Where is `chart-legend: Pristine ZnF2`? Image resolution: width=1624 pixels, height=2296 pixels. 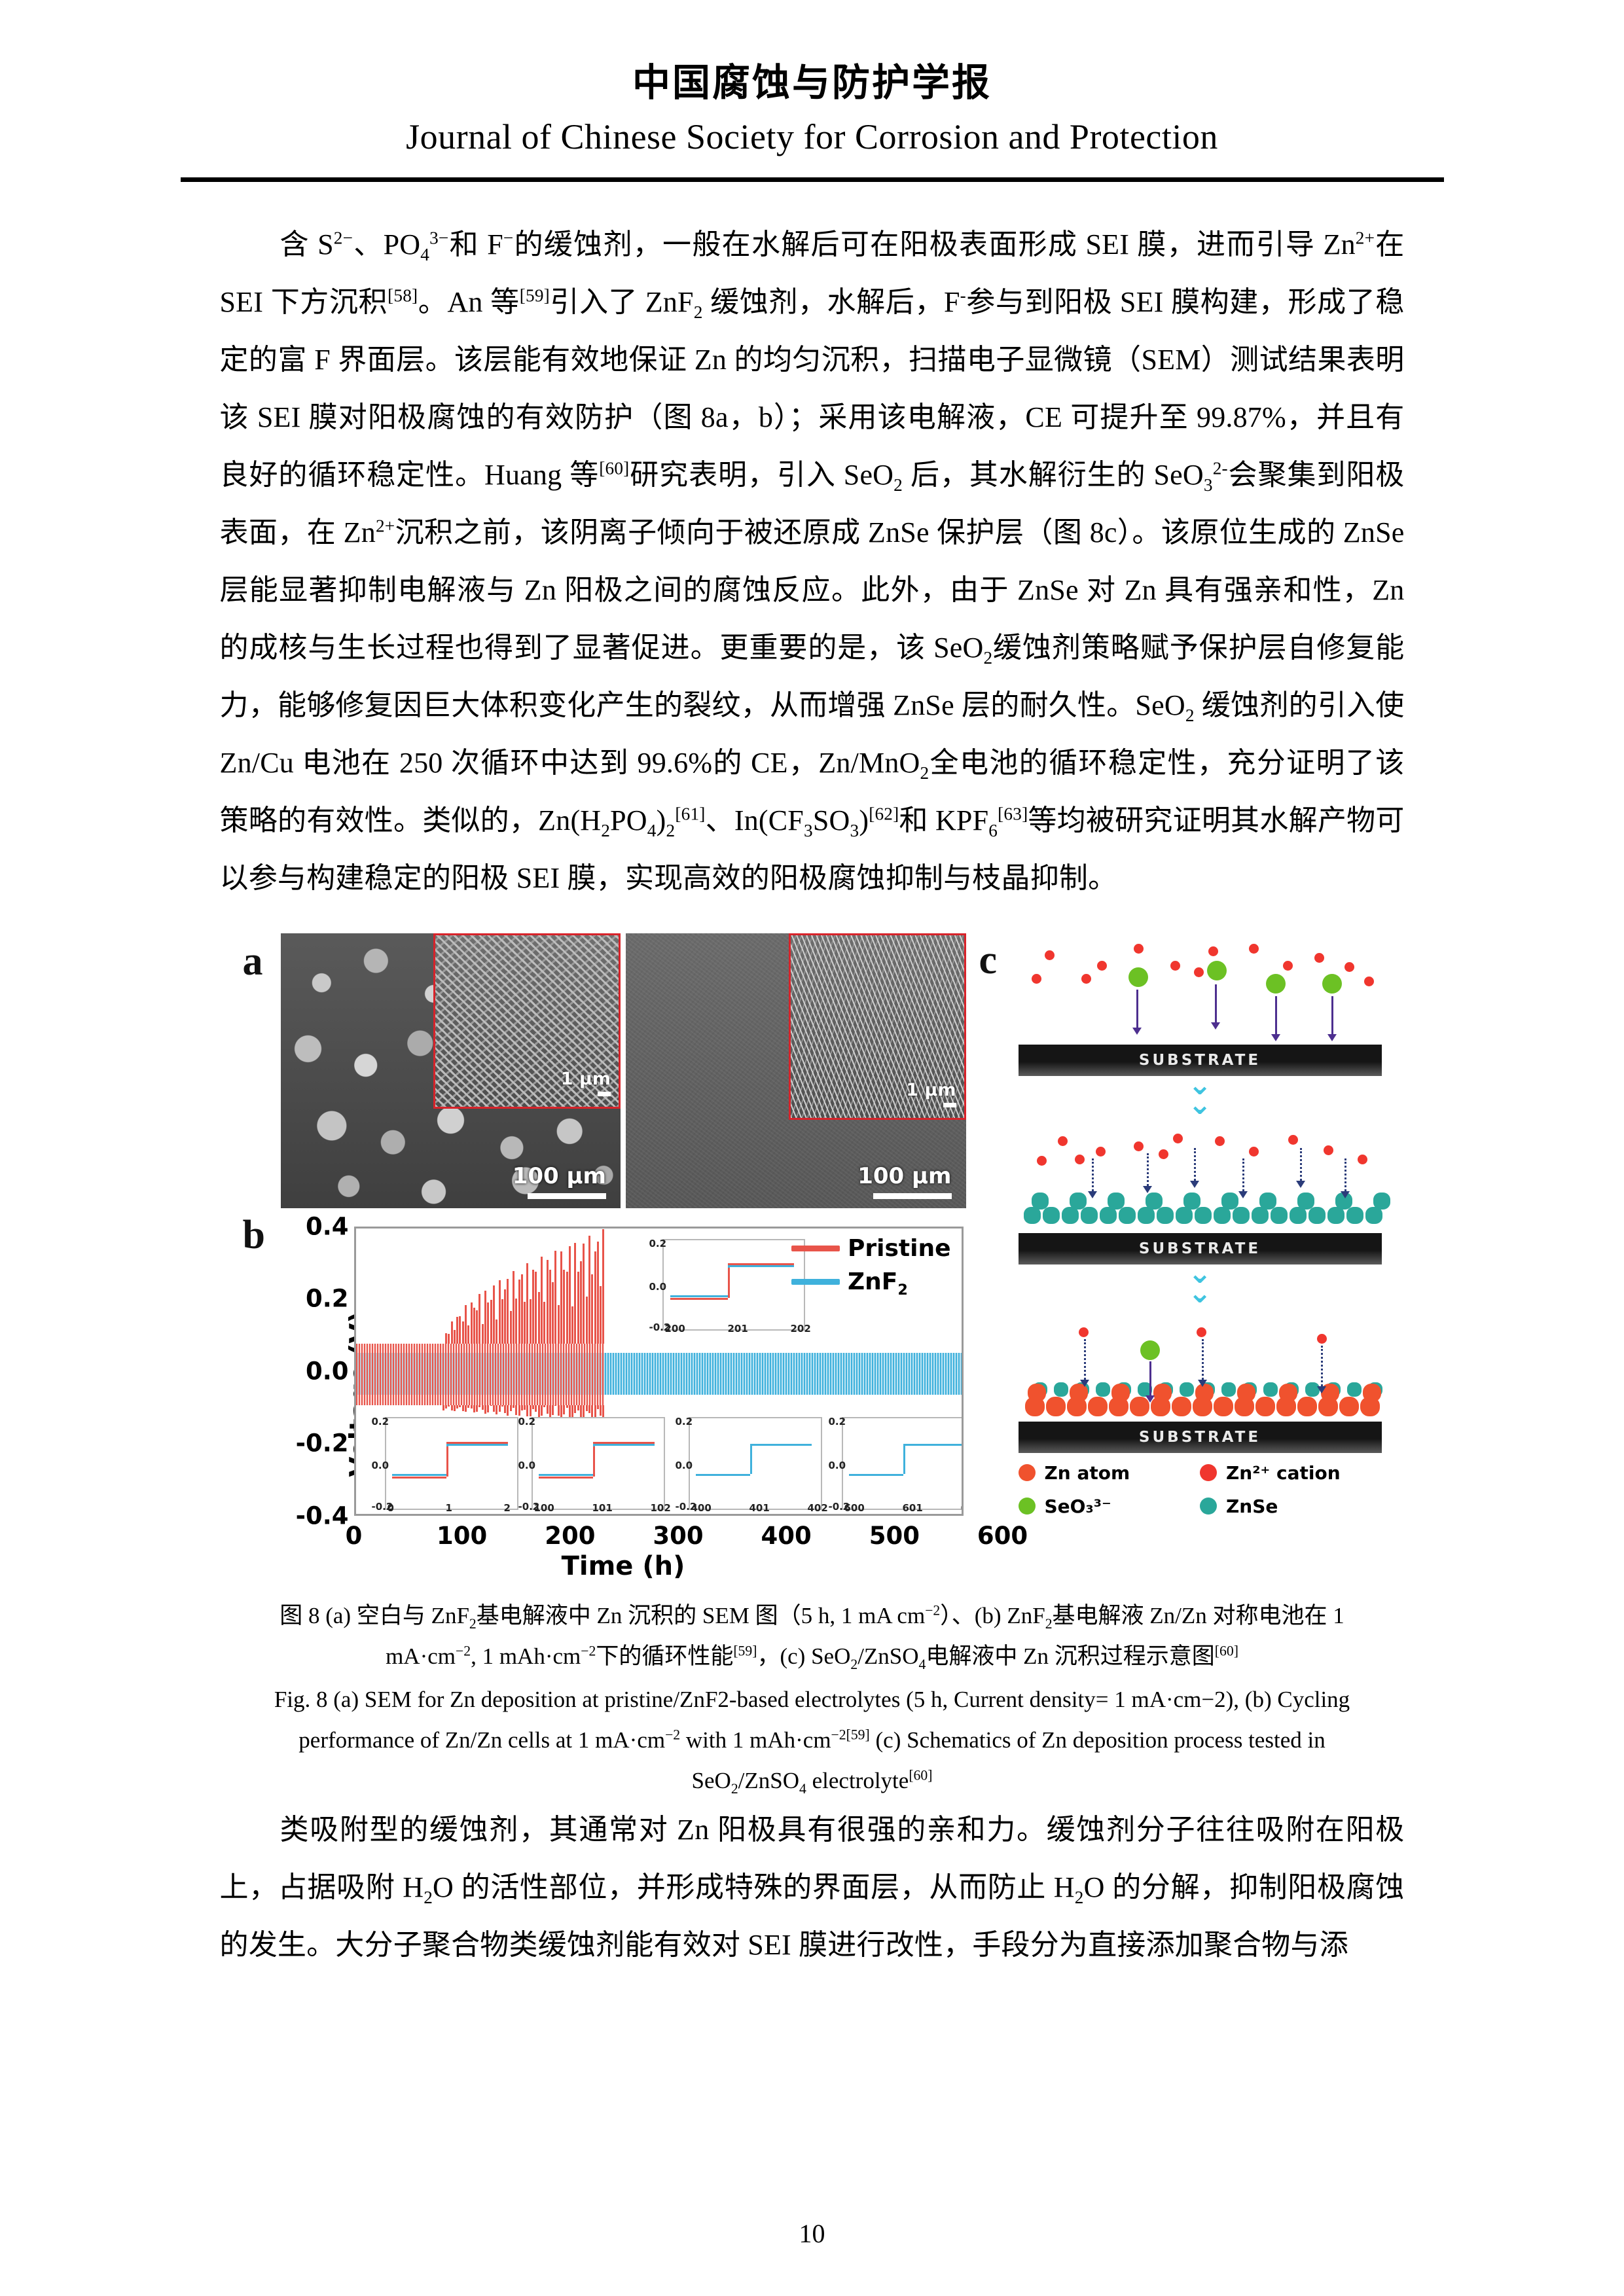 chart-legend: Pristine ZnF2 is located at coordinates (871, 1268).